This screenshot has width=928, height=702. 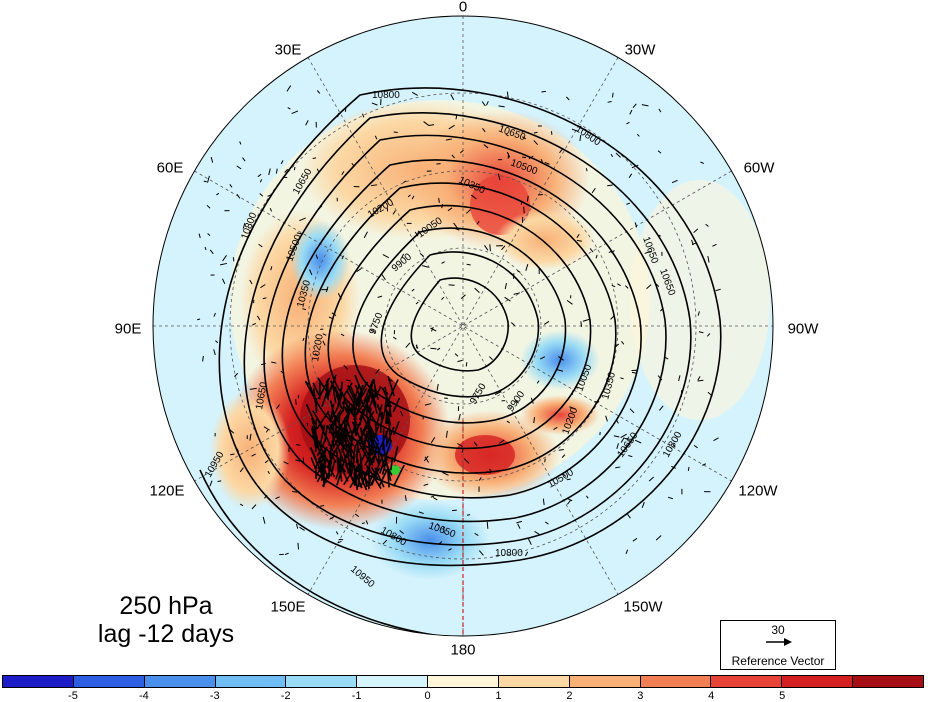 I want to click on colorbar-tick-label: 3, so click(x=640, y=696).